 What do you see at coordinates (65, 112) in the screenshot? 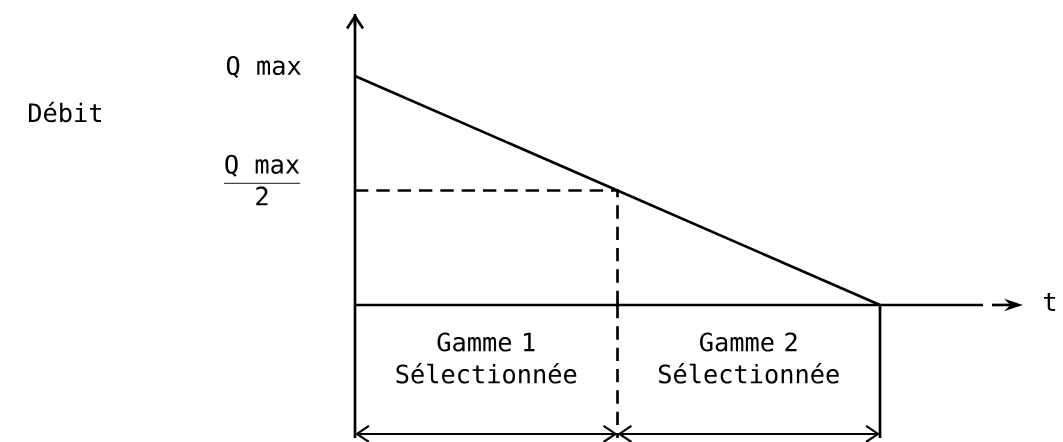
I see `text: Débit` at bounding box center [65, 112].